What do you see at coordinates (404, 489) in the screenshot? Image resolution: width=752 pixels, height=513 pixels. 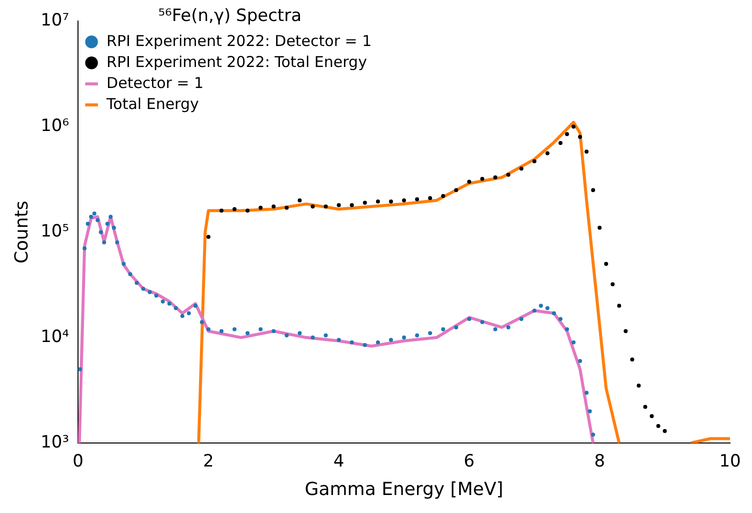 I see `x-axis-title: Gamma Energy [MeV]` at bounding box center [404, 489].